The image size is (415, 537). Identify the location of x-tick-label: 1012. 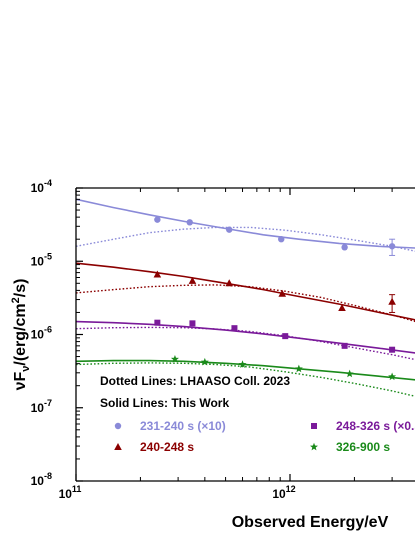
(283, 492).